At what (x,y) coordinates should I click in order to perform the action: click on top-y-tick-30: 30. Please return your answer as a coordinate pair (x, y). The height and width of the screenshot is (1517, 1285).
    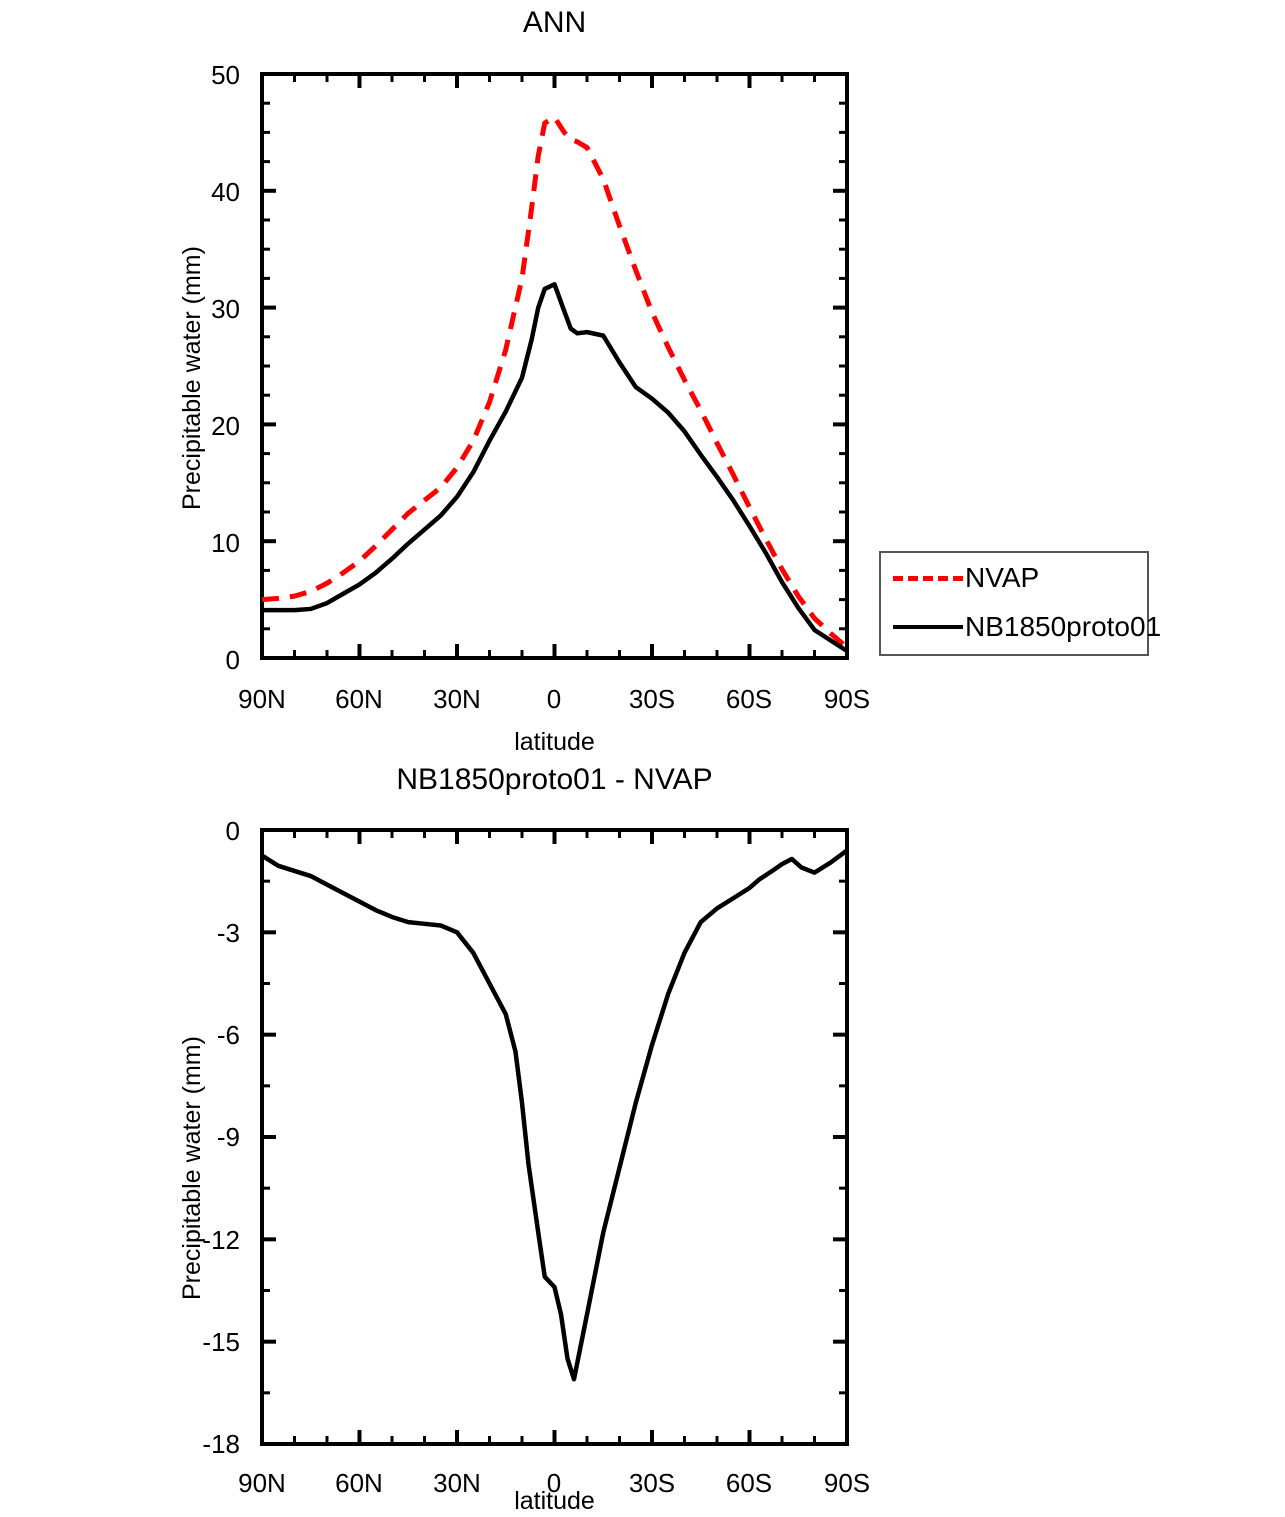
    Looking at the image, I should click on (225, 309).